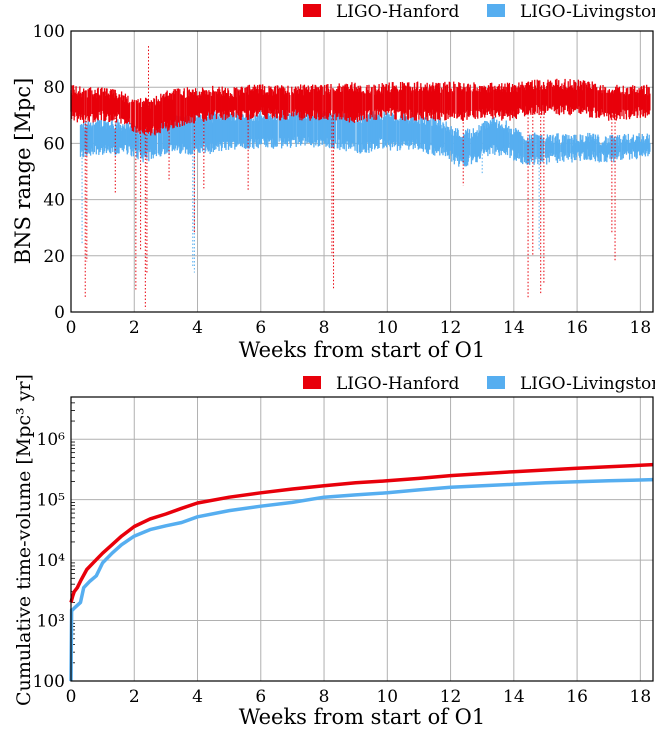 The image size is (655, 729). What do you see at coordinates (197, 697) in the screenshot?
I see `bottom-xtick-label: 4` at bounding box center [197, 697].